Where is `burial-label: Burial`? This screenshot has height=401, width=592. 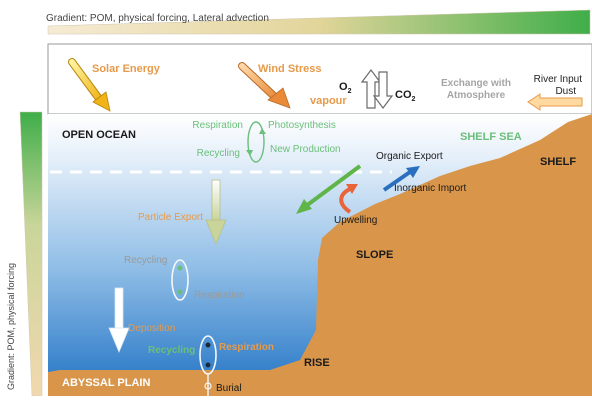
burial-label: Burial is located at coordinates (229, 388).